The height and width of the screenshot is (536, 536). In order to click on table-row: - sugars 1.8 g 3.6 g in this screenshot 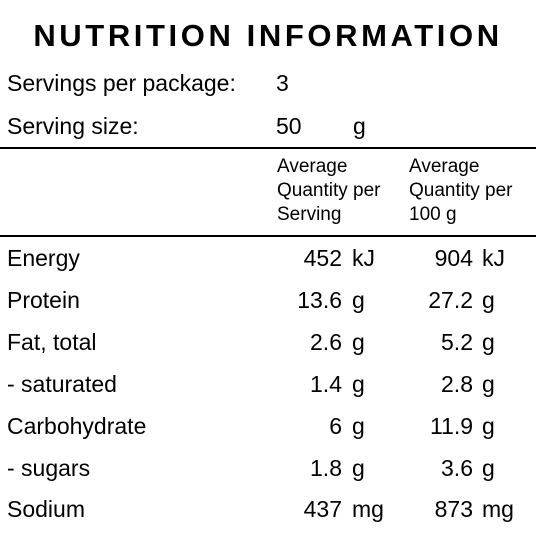, I will do `click(268, 474)`.